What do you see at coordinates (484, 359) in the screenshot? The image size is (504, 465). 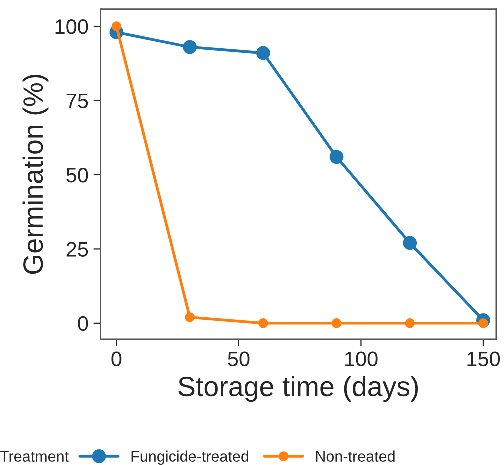 I see `x-tick-label: 150` at bounding box center [484, 359].